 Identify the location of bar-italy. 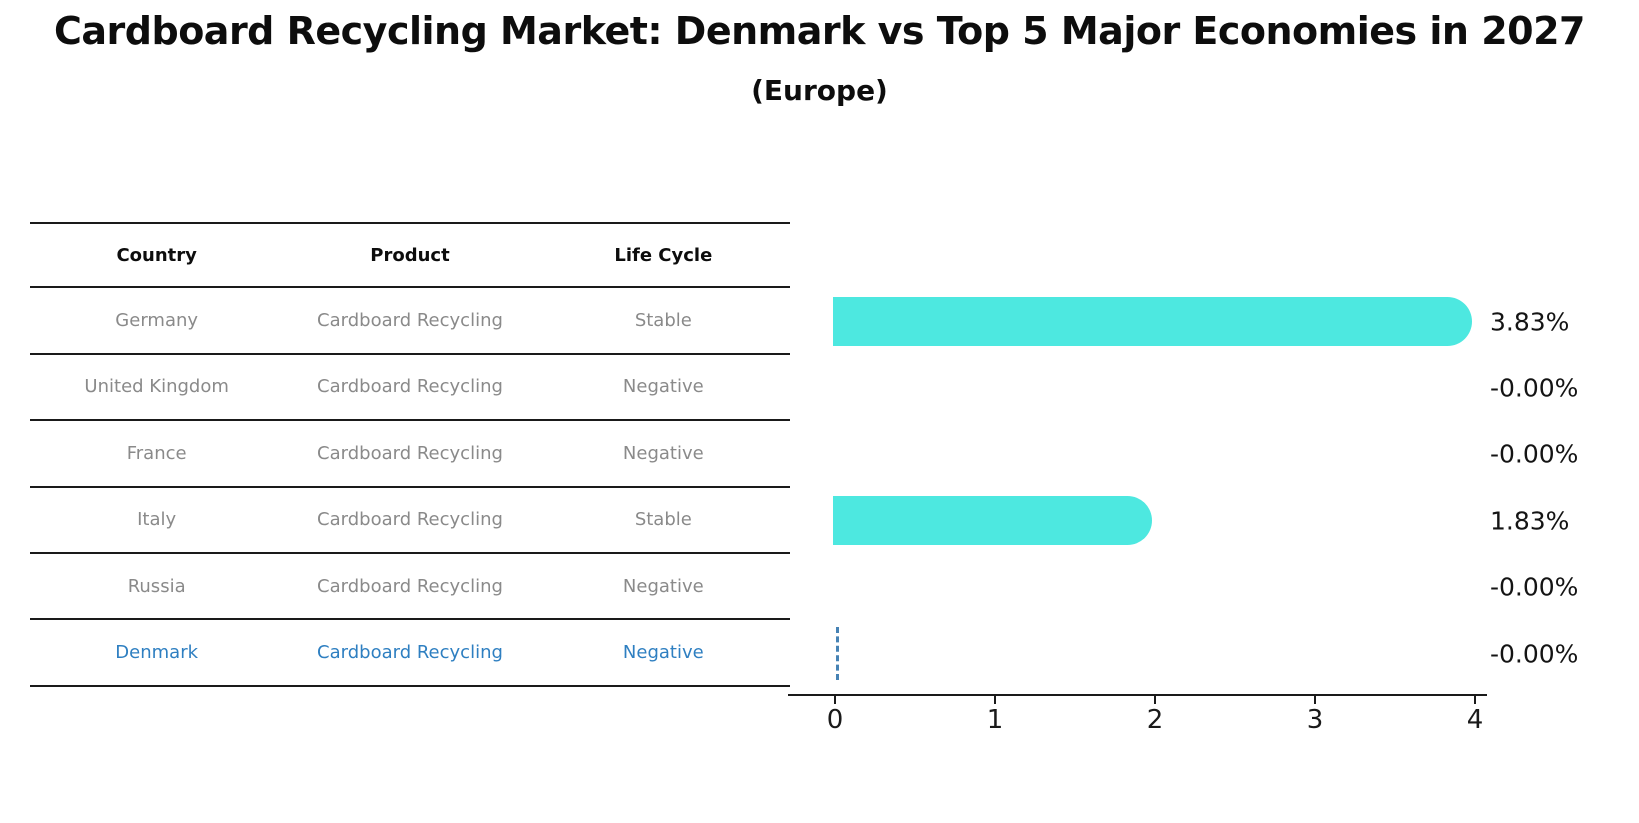
(992, 521).